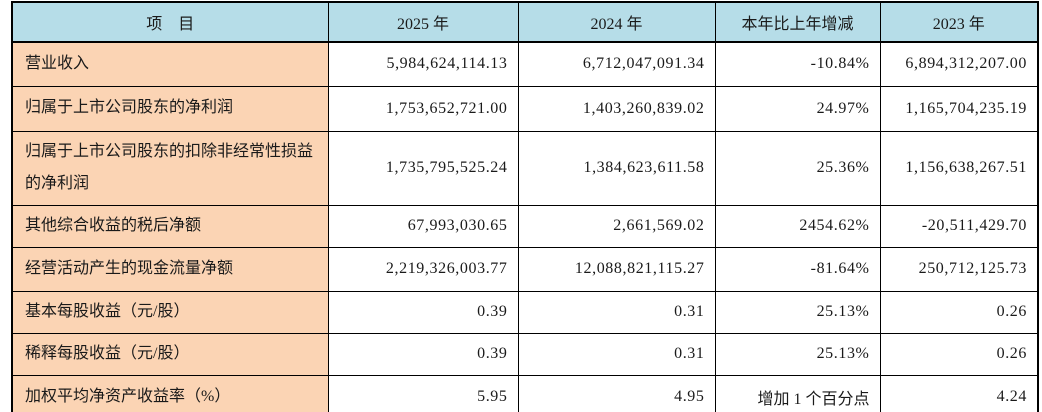  I want to click on cell-yoy-change: 24.97%, so click(797, 108).